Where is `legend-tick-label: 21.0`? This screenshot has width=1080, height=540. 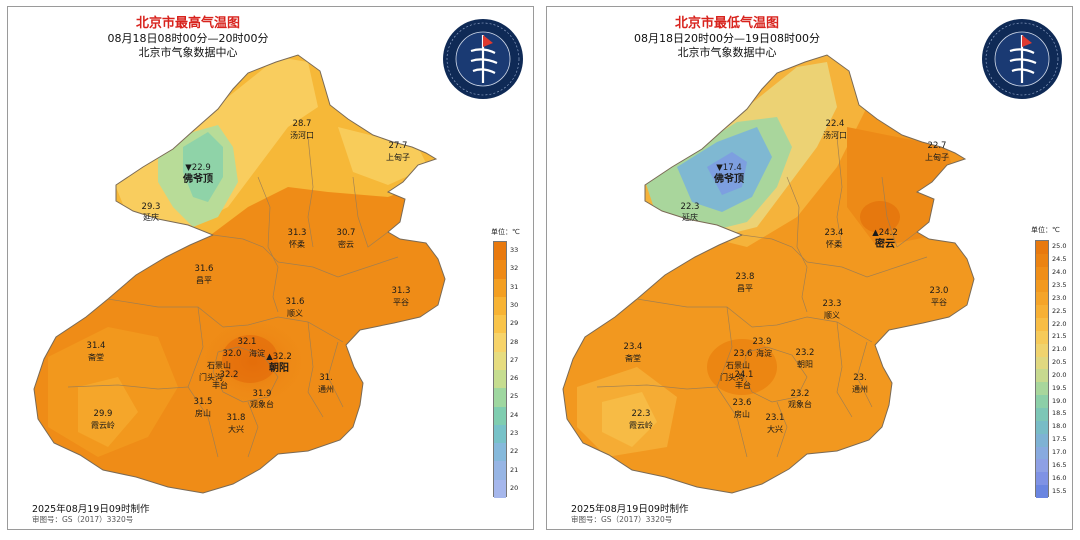
legend-tick-label: 21.0 is located at coordinates (1059, 349).